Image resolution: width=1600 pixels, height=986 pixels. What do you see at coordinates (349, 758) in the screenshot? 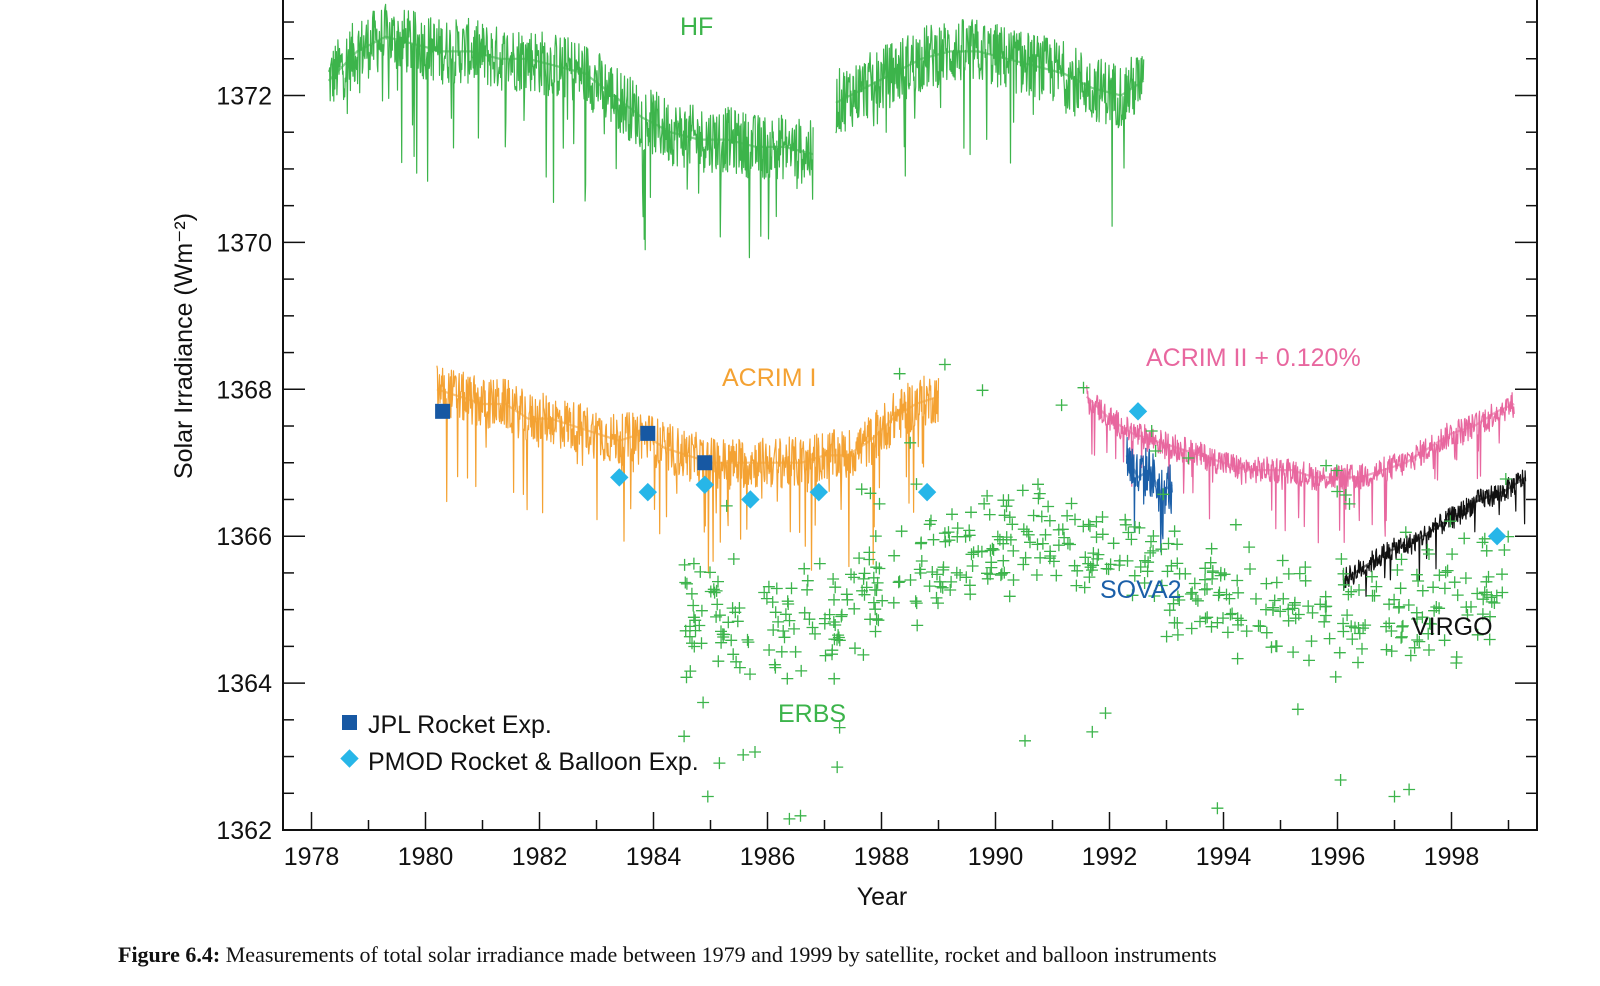
I see `legend-marker-pmod` at bounding box center [349, 758].